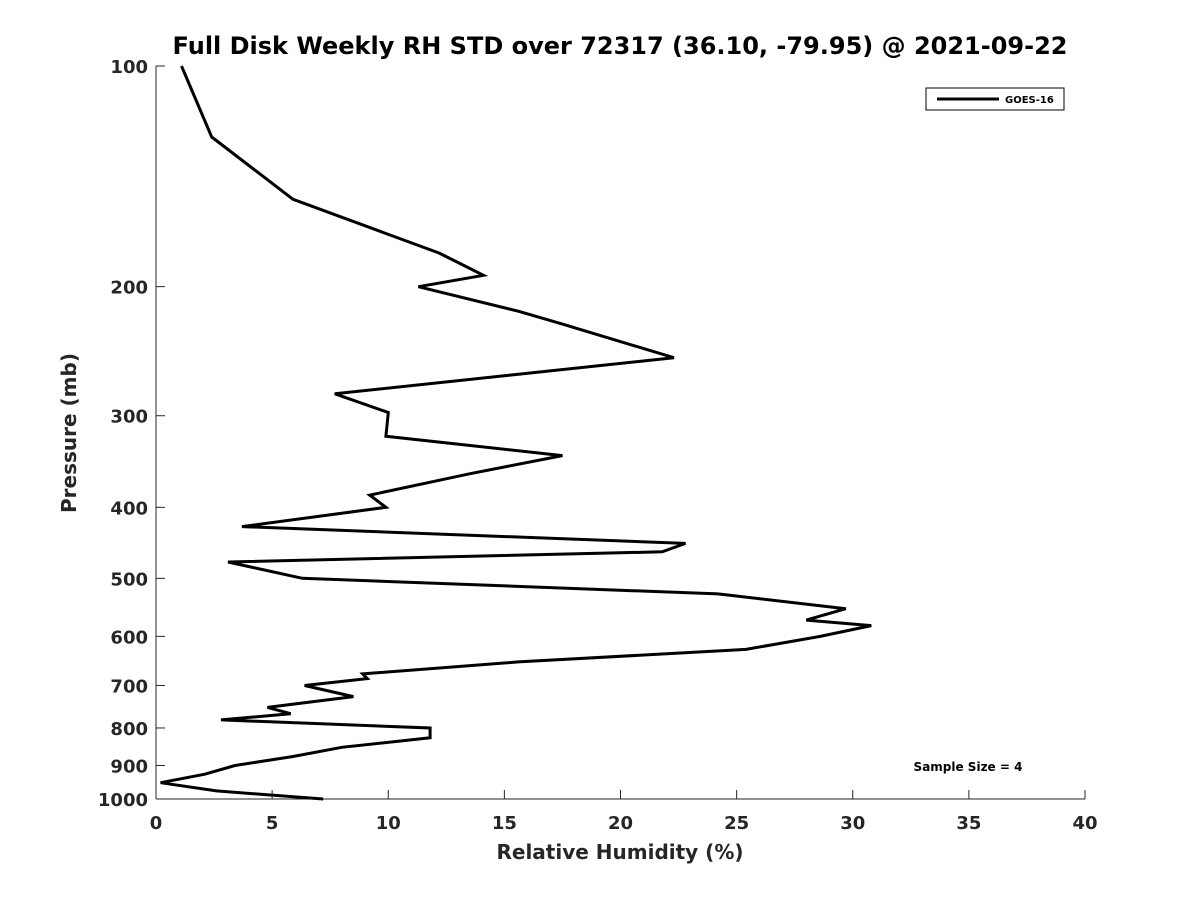  I want to click on x-tick-label: 30, so click(852, 823).